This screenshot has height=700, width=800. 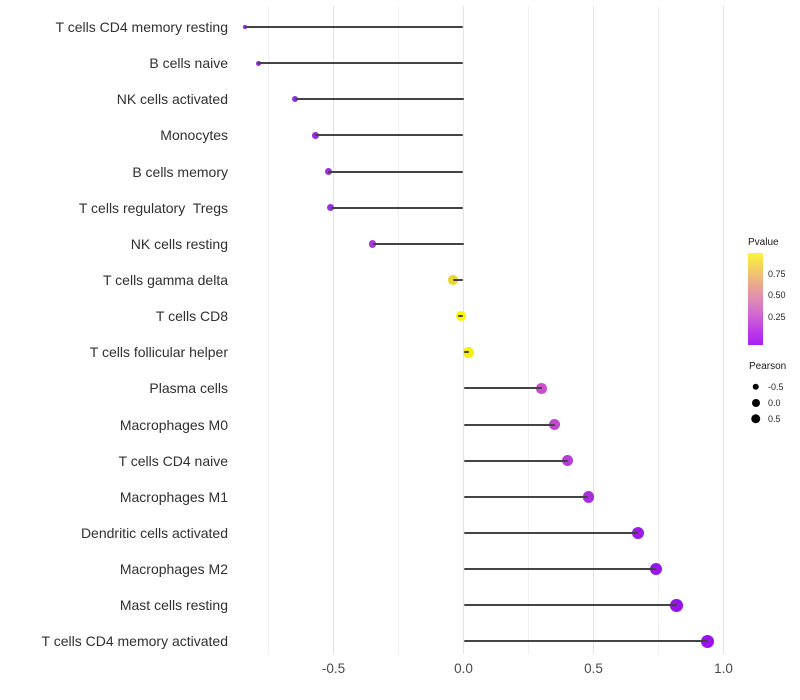 I want to click on category-label: Dendritic cells activated, so click(x=154, y=533).